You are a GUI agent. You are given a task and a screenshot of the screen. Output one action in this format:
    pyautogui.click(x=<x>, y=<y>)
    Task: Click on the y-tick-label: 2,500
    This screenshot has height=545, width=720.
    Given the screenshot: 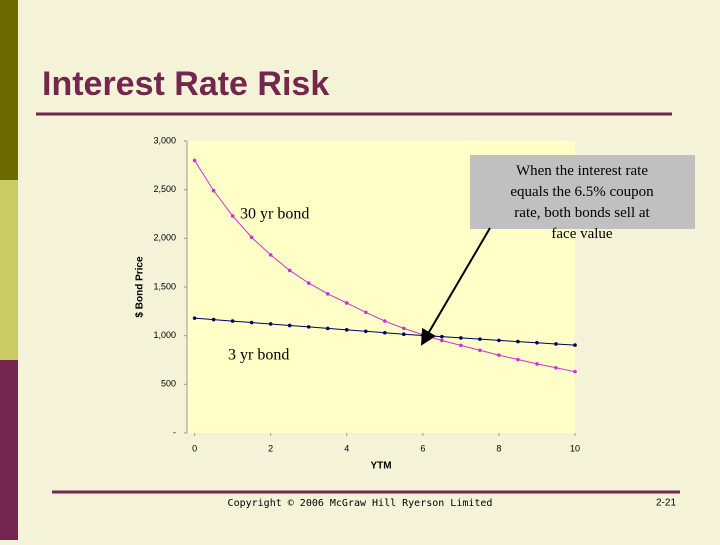 What is the action you would take?
    pyautogui.click(x=164, y=189)
    